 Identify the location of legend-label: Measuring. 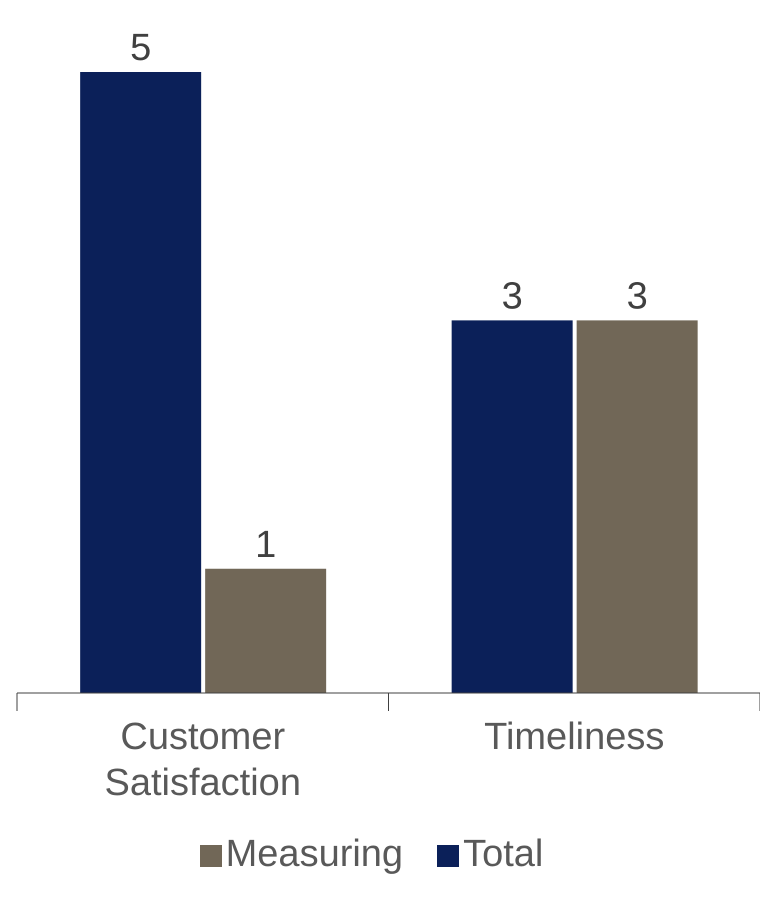
(315, 854).